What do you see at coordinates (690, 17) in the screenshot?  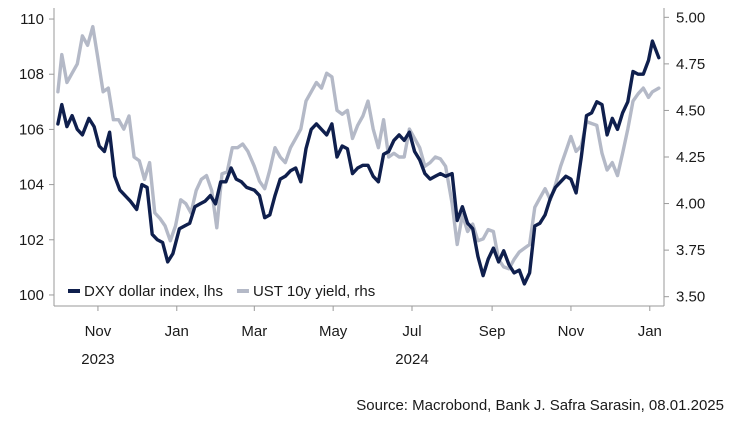 I see `y-right-tick-label: 5.00` at bounding box center [690, 17].